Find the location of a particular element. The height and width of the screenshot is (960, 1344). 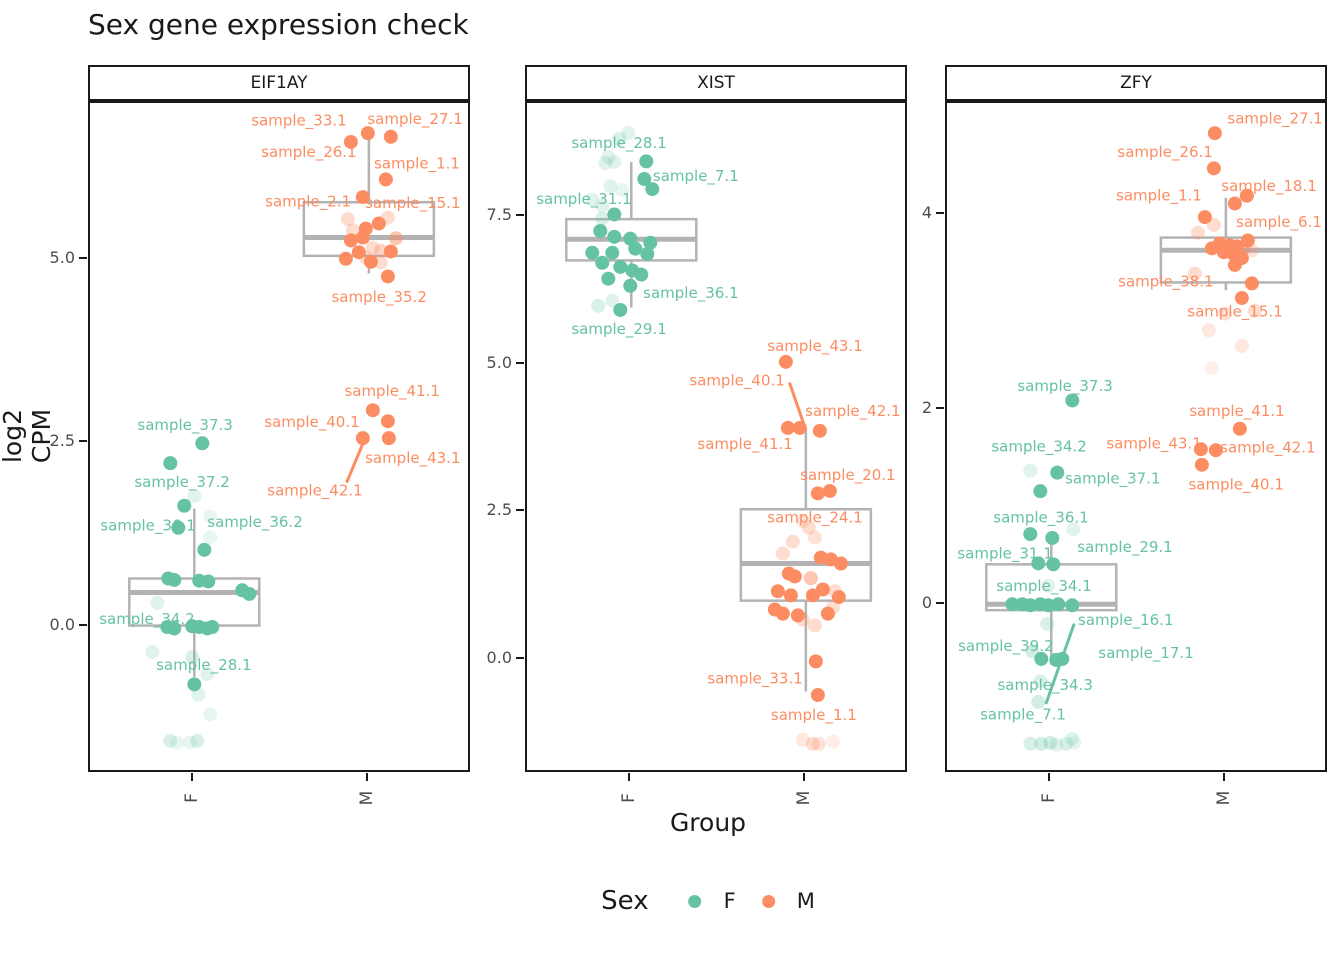

sample-label: sample_33.1 is located at coordinates (754, 678).